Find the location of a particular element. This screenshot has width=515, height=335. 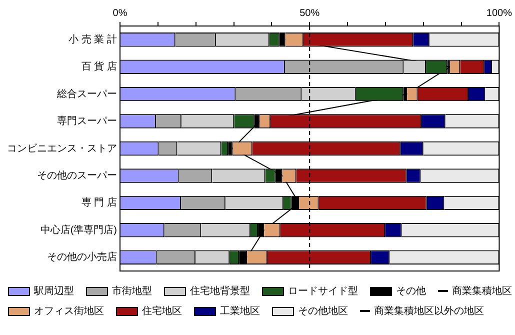

x-tick-label: 50% is located at coordinates (310, 13).